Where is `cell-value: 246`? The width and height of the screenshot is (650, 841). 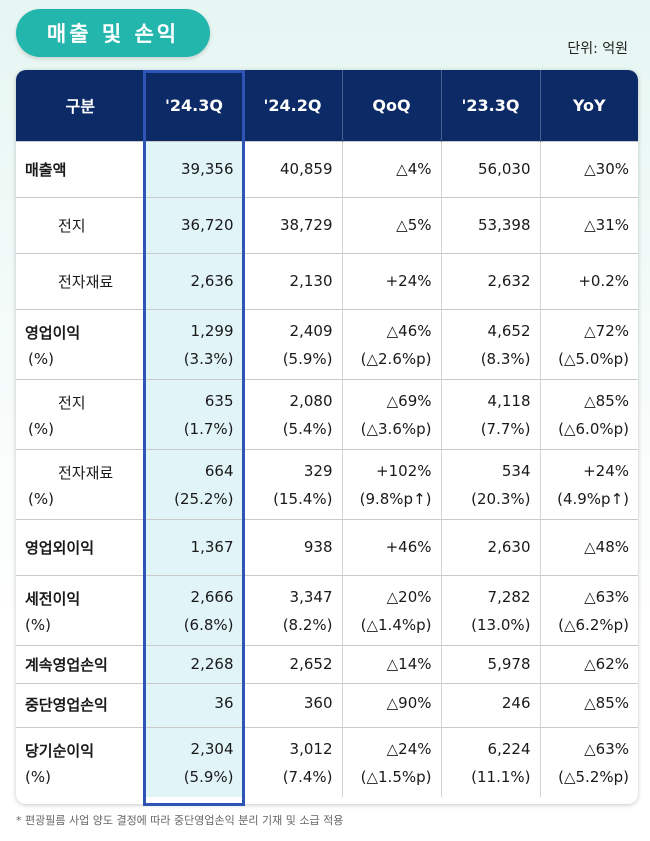 cell-value: 246 is located at coordinates (491, 704).